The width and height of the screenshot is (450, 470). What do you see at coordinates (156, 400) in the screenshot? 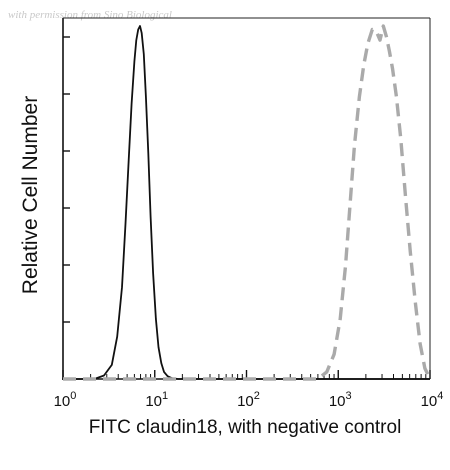
I see `x-tick-label: 10¹` at bounding box center [156, 400].